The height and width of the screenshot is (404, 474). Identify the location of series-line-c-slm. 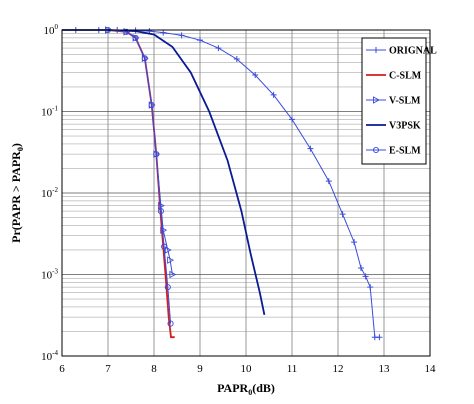
(141, 184).